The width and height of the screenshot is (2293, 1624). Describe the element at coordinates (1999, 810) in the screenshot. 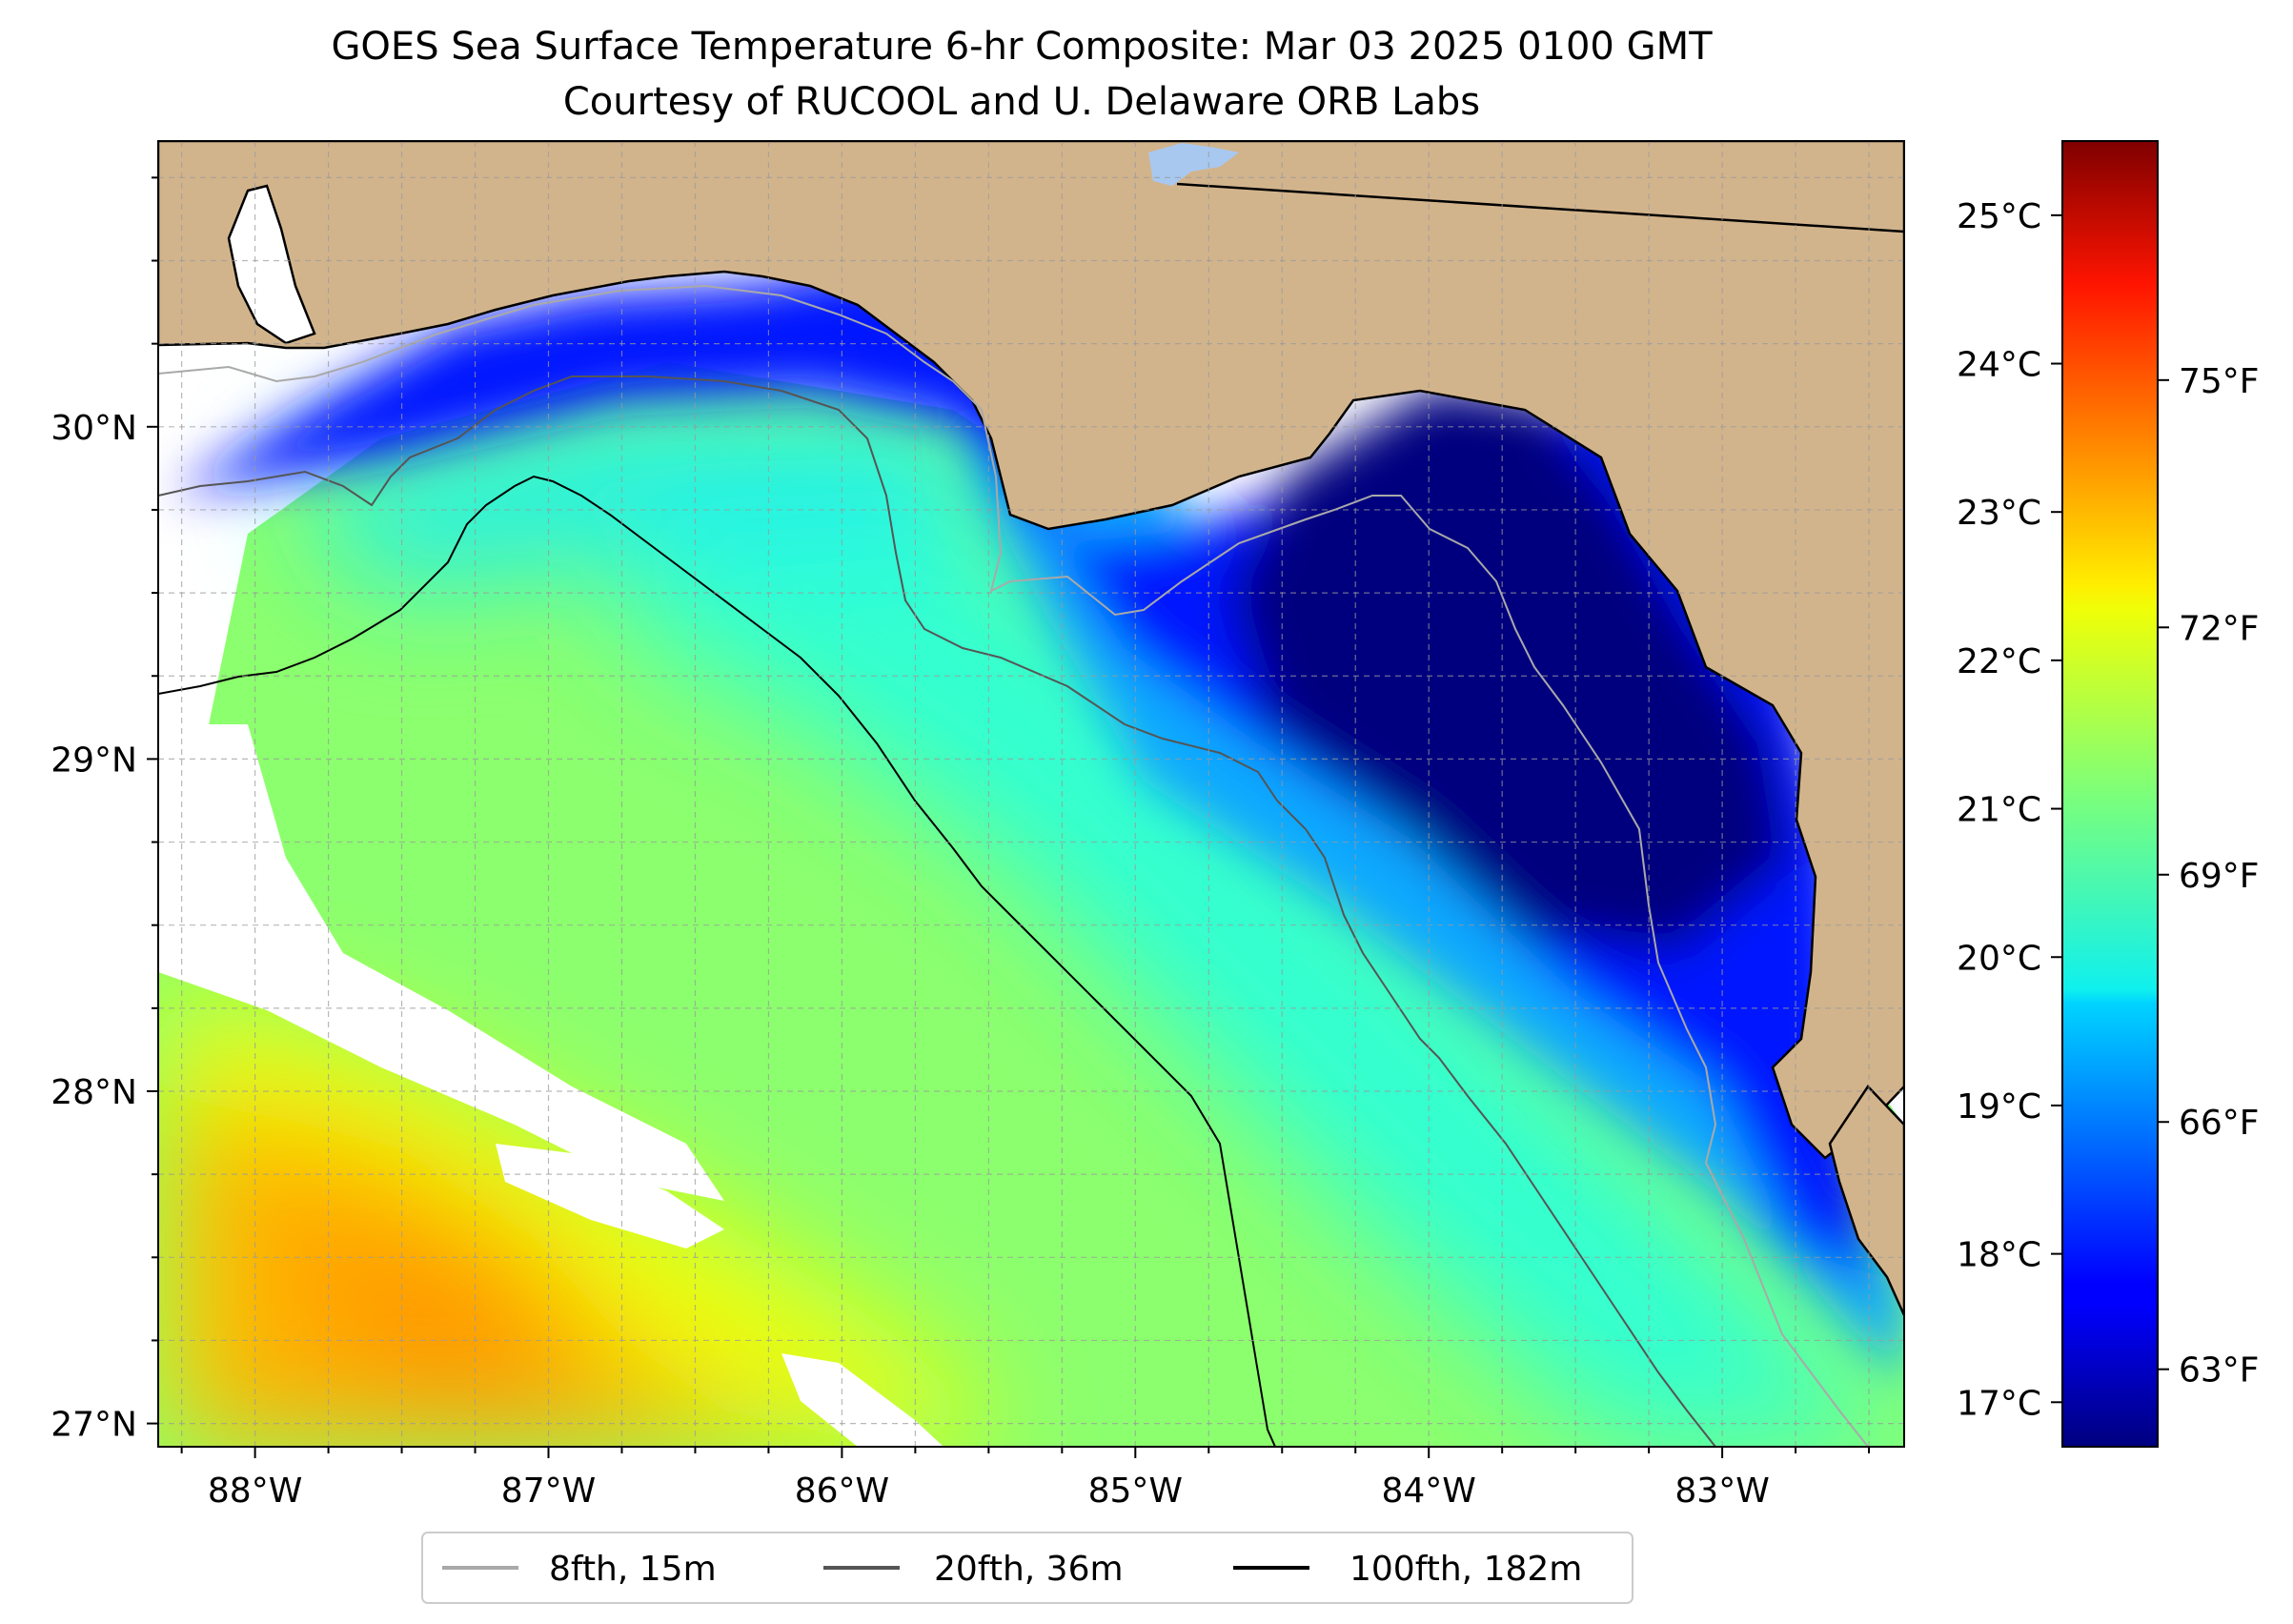

I see `celsius-tick-label: 21°C` at that location.